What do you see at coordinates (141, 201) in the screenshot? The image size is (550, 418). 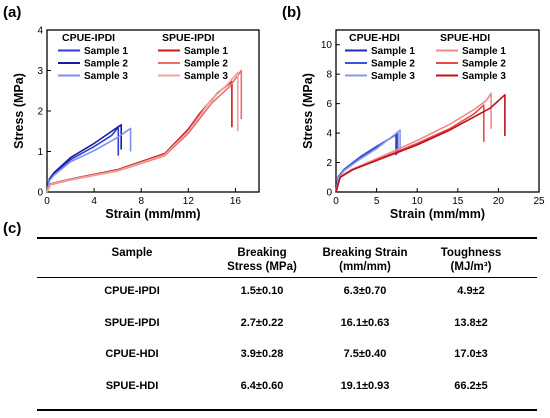 I see `x-tick-label: 8` at bounding box center [141, 201].